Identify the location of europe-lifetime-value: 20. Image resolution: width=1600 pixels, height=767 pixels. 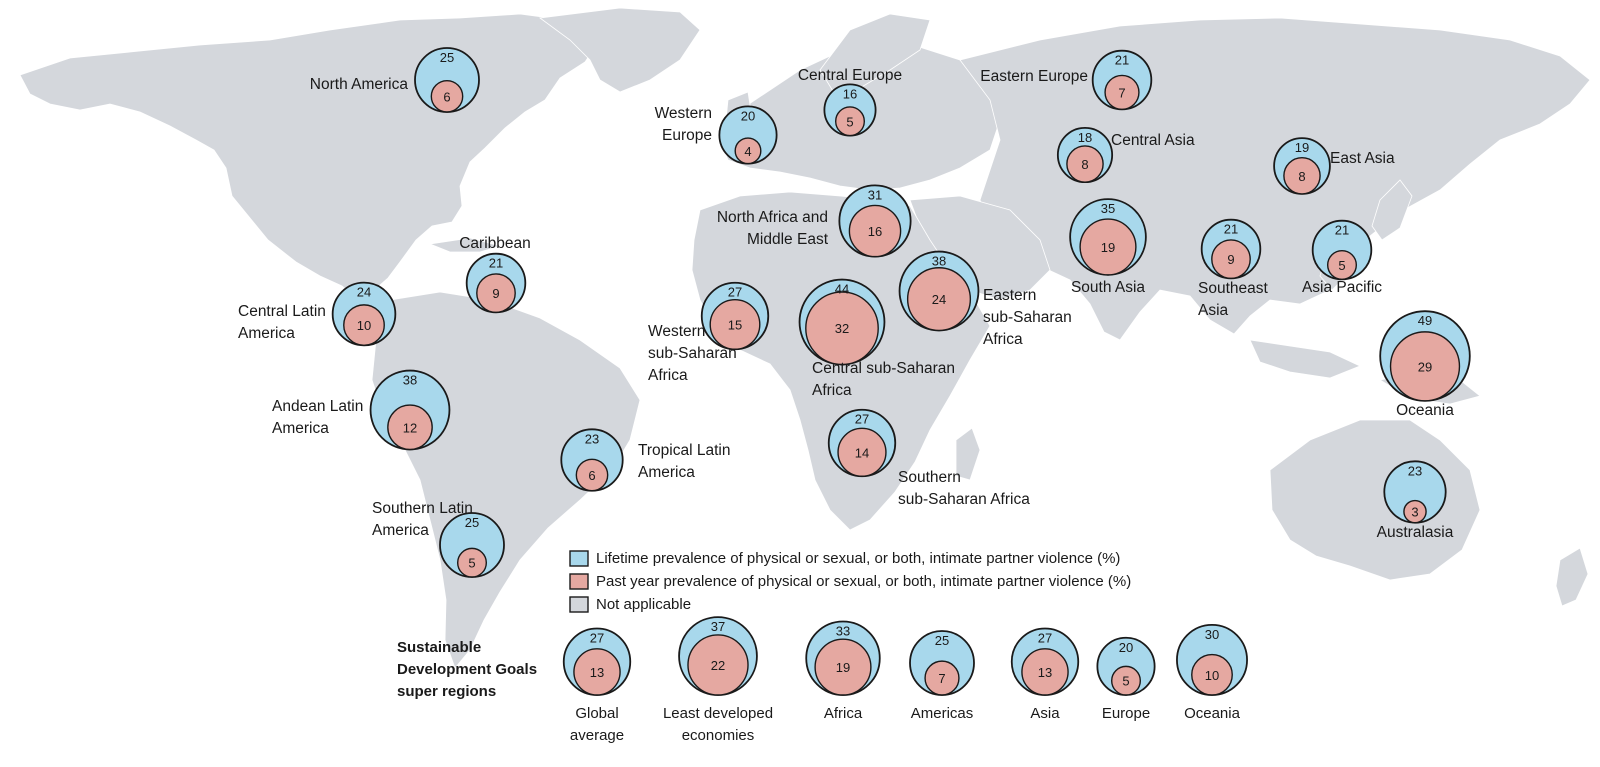
(1126, 647).